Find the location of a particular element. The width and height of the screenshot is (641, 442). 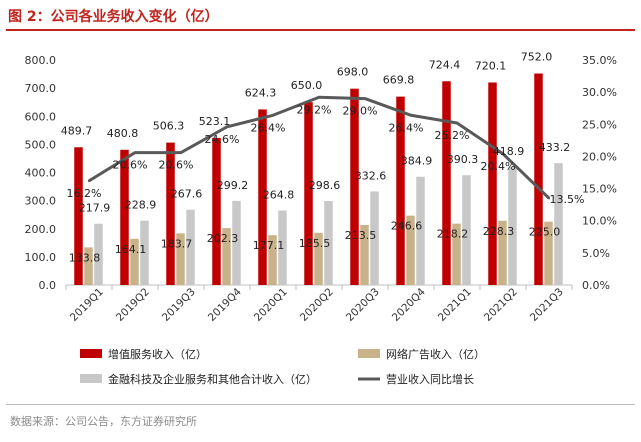

label-fintech: 264.8 is located at coordinates (279, 195).